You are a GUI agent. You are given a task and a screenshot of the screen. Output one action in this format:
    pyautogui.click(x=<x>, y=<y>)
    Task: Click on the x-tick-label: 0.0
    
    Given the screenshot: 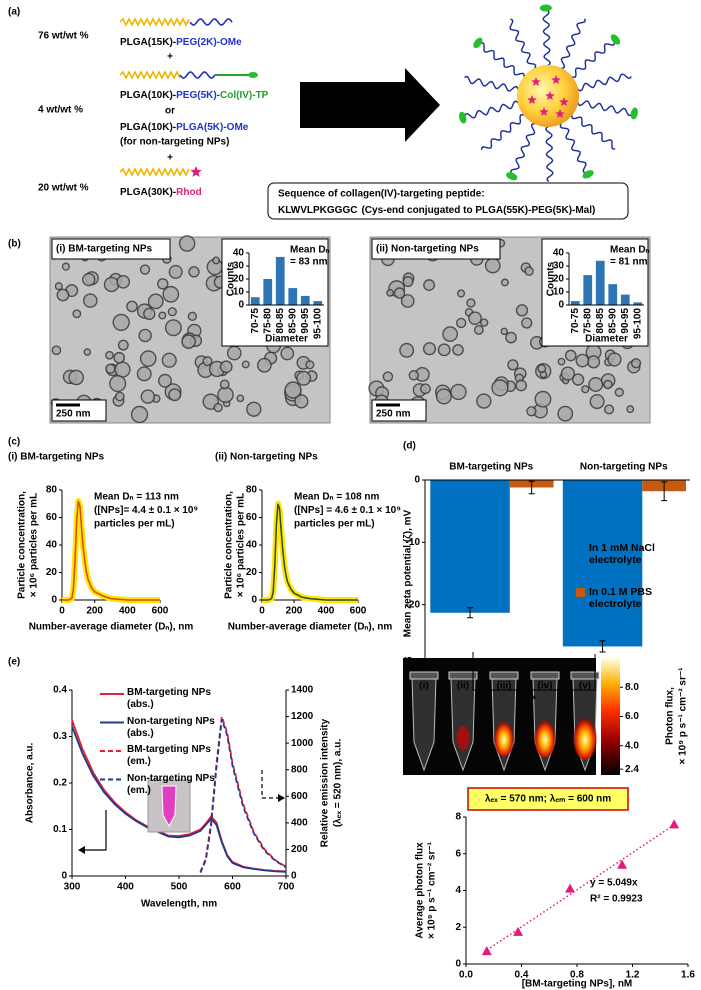 What is the action you would take?
    pyautogui.click(x=466, y=975)
    